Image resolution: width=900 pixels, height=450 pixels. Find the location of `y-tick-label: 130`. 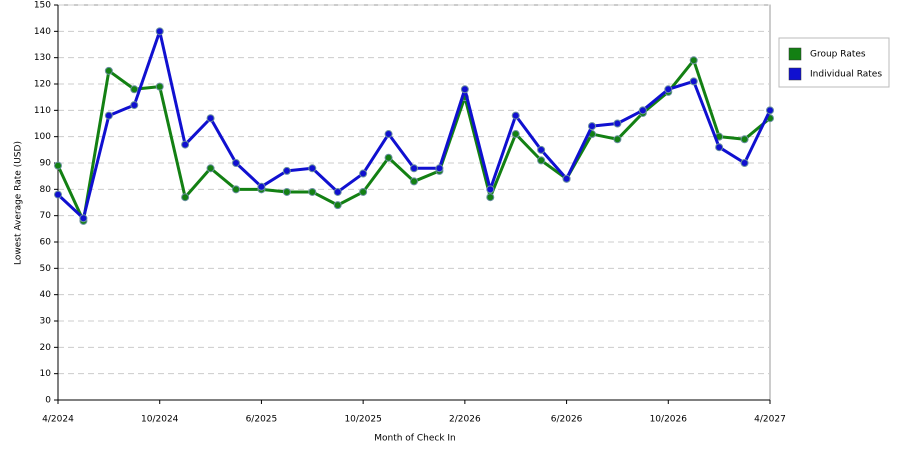

y-tick-label: 130 is located at coordinates (42, 58).